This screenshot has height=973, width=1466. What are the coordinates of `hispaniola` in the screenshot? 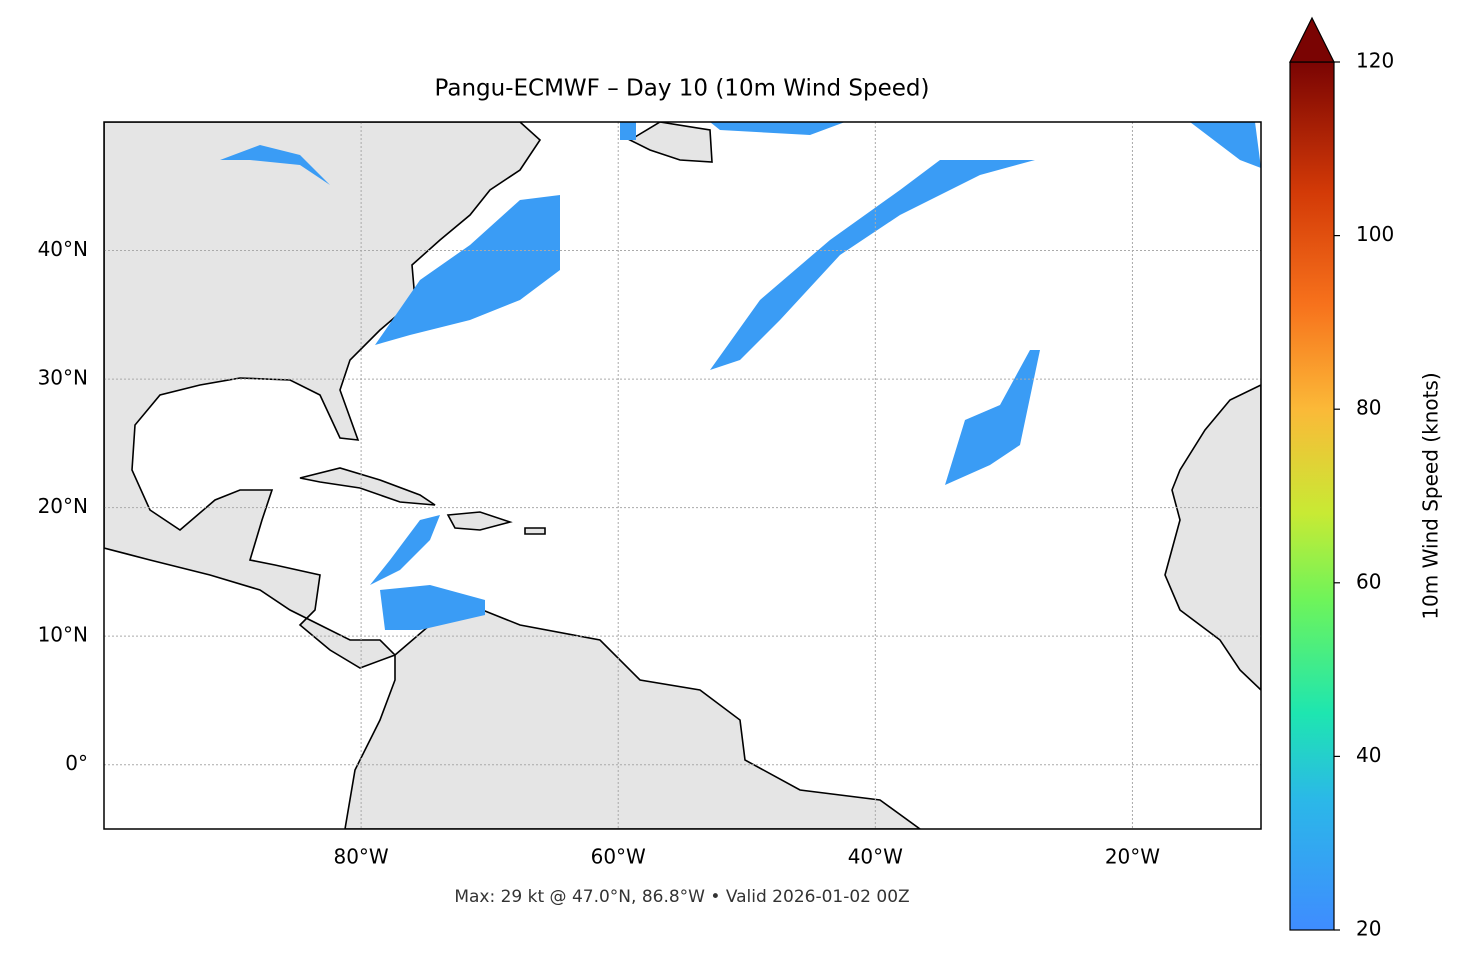 It's located at (479, 521).